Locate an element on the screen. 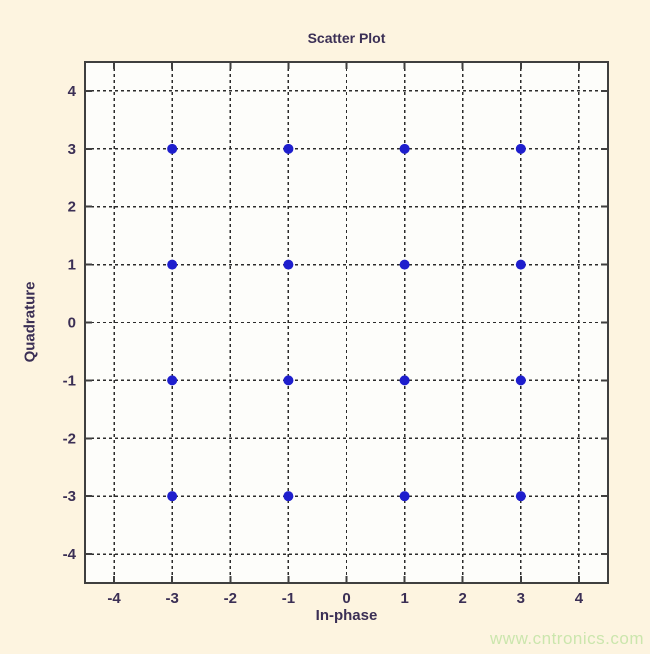 This screenshot has width=650, height=654. x-tick-label: 2 is located at coordinates (463, 598).